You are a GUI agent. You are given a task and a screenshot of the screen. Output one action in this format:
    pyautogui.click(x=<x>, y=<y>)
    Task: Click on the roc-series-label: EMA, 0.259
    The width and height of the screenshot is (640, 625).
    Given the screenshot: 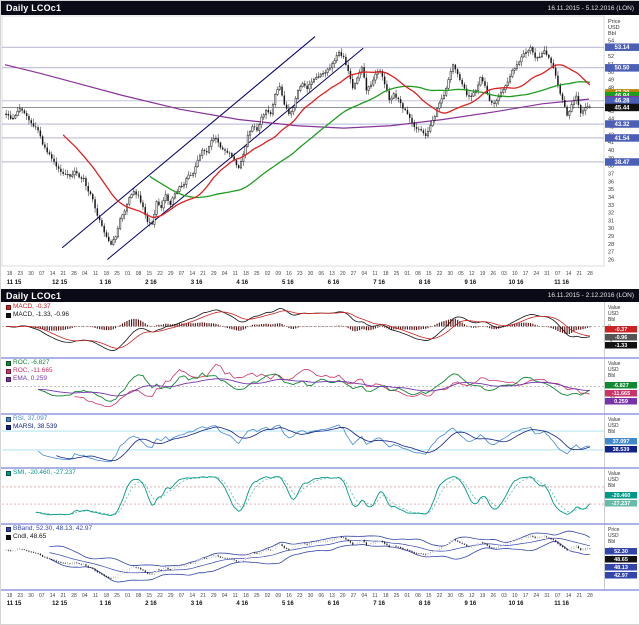 What is the action you would take?
    pyautogui.click(x=30, y=378)
    